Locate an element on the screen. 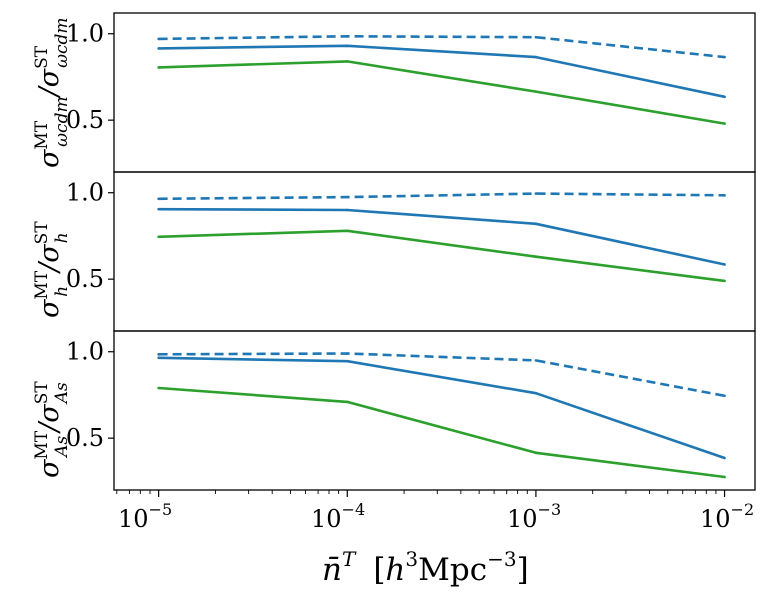 This screenshot has width=769, height=597. ytick-label-panel-2-0: 0.5 is located at coordinates (85, 279).